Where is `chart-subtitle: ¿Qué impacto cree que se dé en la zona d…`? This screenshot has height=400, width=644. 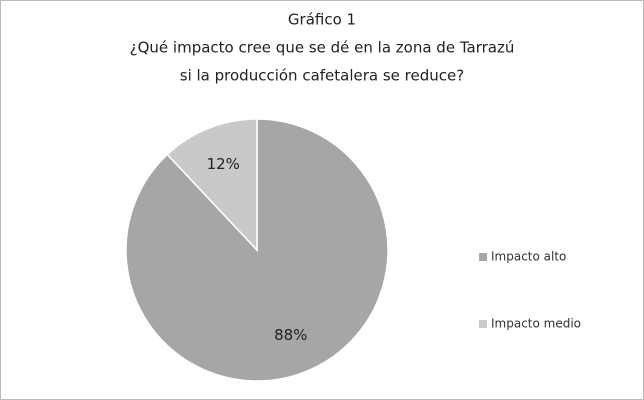
chart-subtitle: ¿Qué impacto cree que se dé en la zona d… is located at coordinates (322, 48).